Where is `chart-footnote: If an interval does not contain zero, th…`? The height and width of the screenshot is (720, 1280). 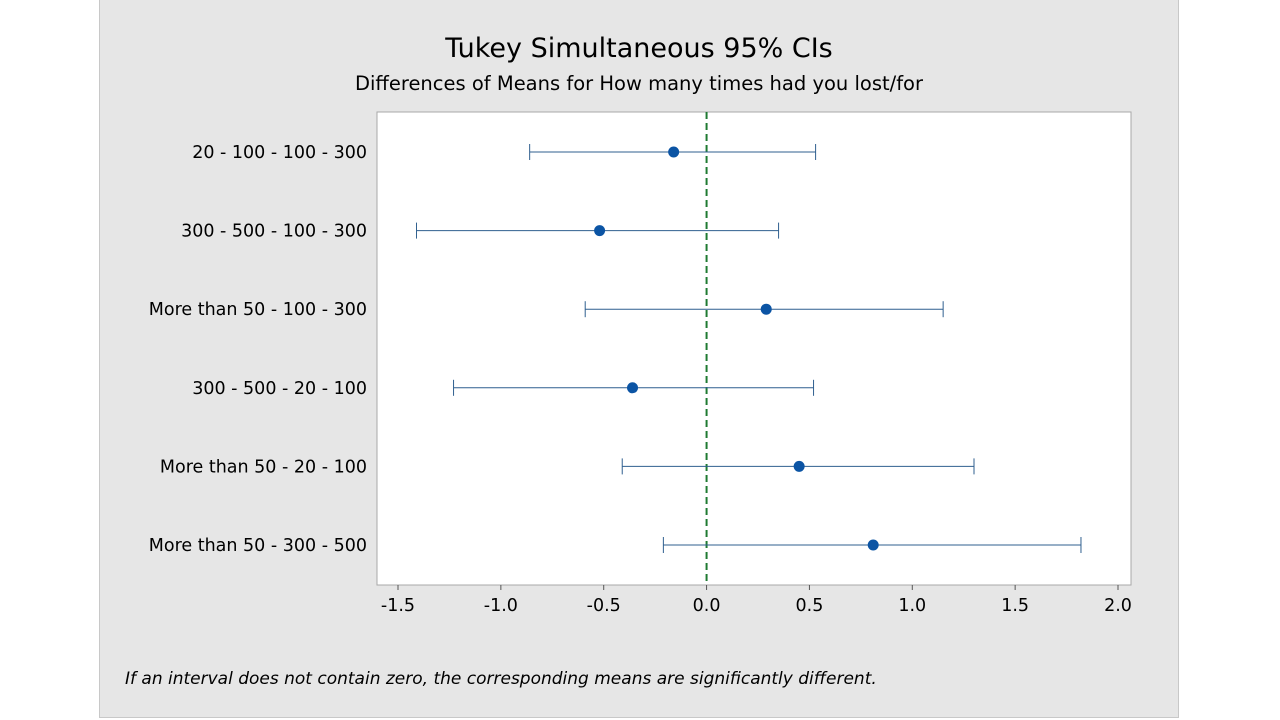
chart-footnote: If an interval does not contain zero, th… is located at coordinates (501, 679).